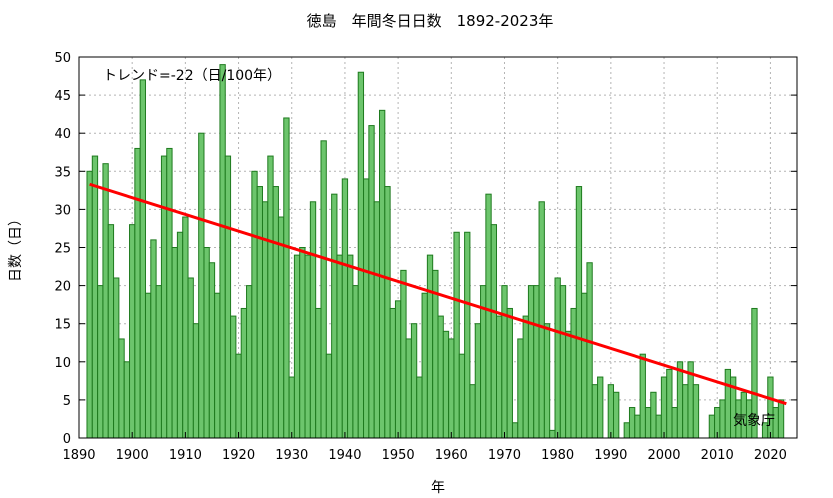 The width and height of the screenshot is (833, 498). What do you see at coordinates (62, 96) in the screenshot?
I see `y-tick-label: 45` at bounding box center [62, 96].